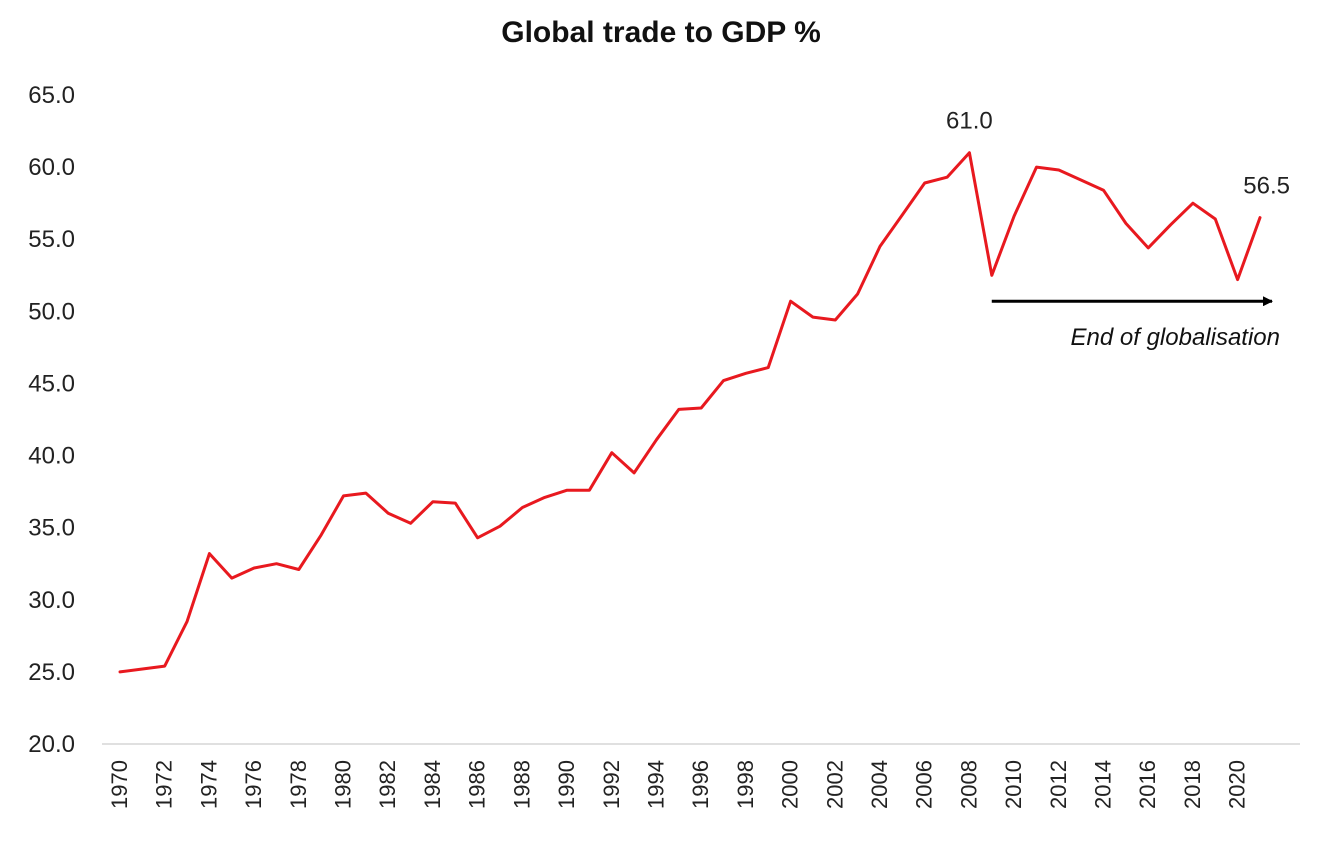 This screenshot has height=860, width=1322. What do you see at coordinates (745, 784) in the screenshot?
I see `x-tick-label: 1998` at bounding box center [745, 784].